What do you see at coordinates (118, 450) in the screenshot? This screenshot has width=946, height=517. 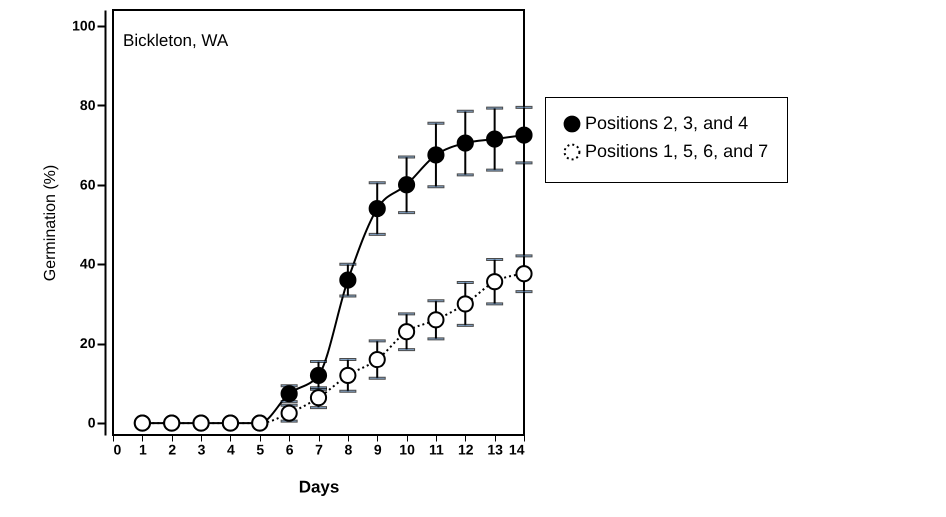 I see `x-tick-label: 0` at bounding box center [118, 450].